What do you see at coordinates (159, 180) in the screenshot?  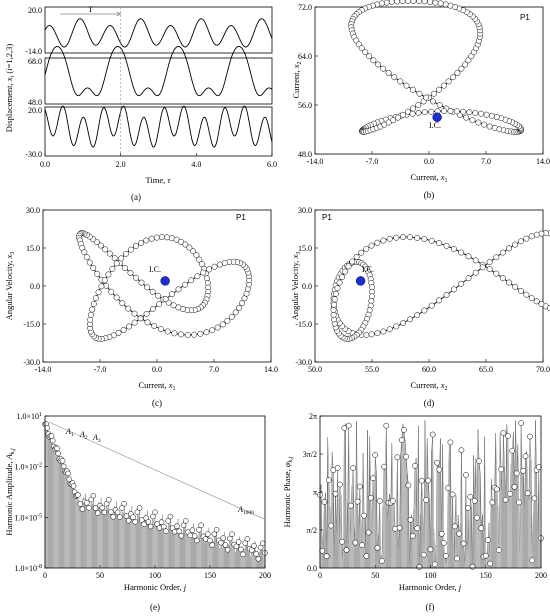 I see `panel-a-xlabel: Time, τ` at bounding box center [159, 180].